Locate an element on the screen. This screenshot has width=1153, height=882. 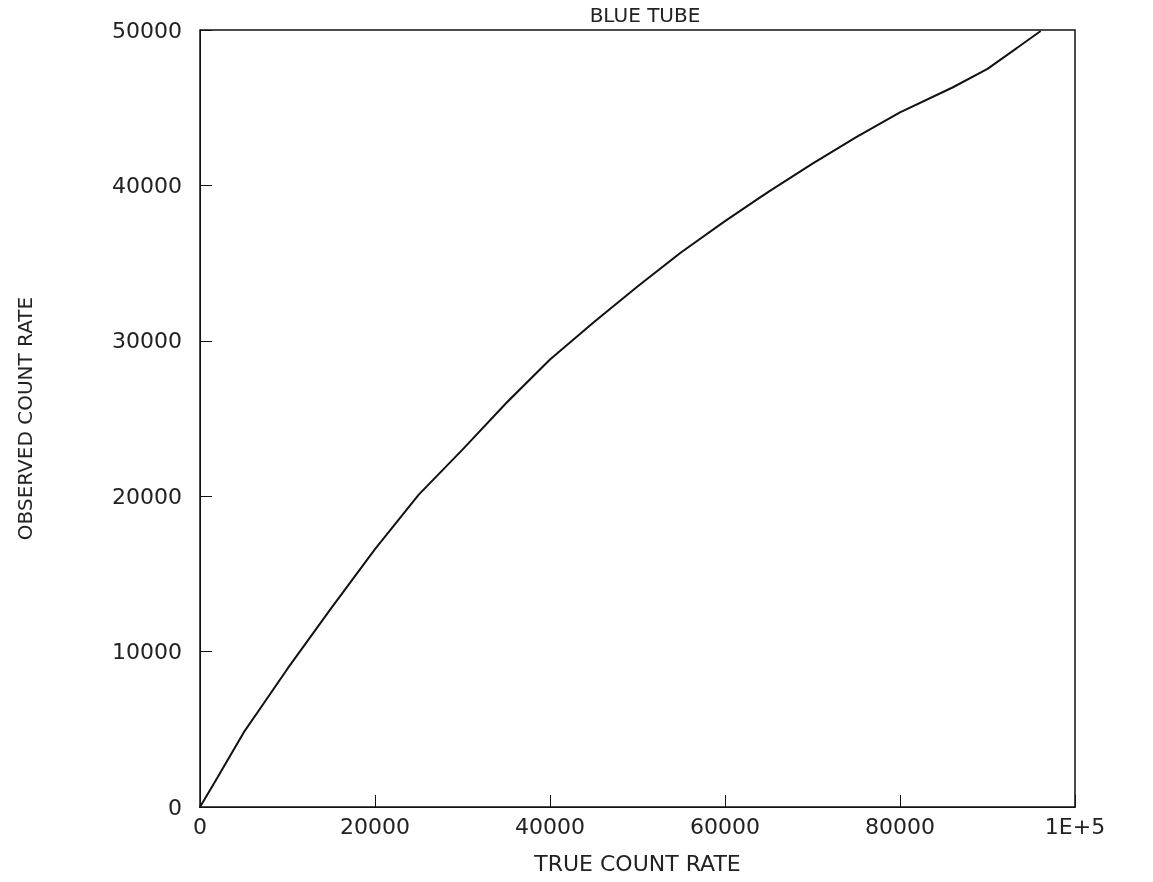
y-tick-label: 30000 is located at coordinates (147, 341).